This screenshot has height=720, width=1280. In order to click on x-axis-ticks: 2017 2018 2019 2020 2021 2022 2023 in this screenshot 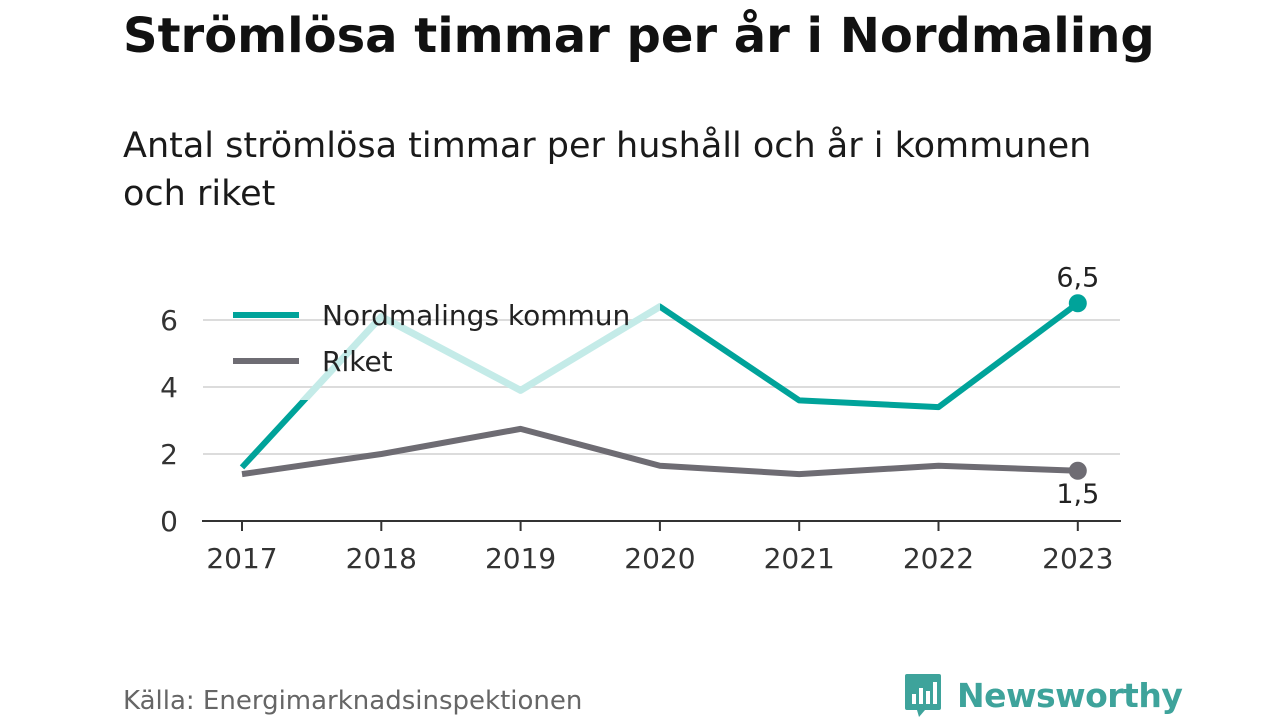, I will do `click(659, 548)`.